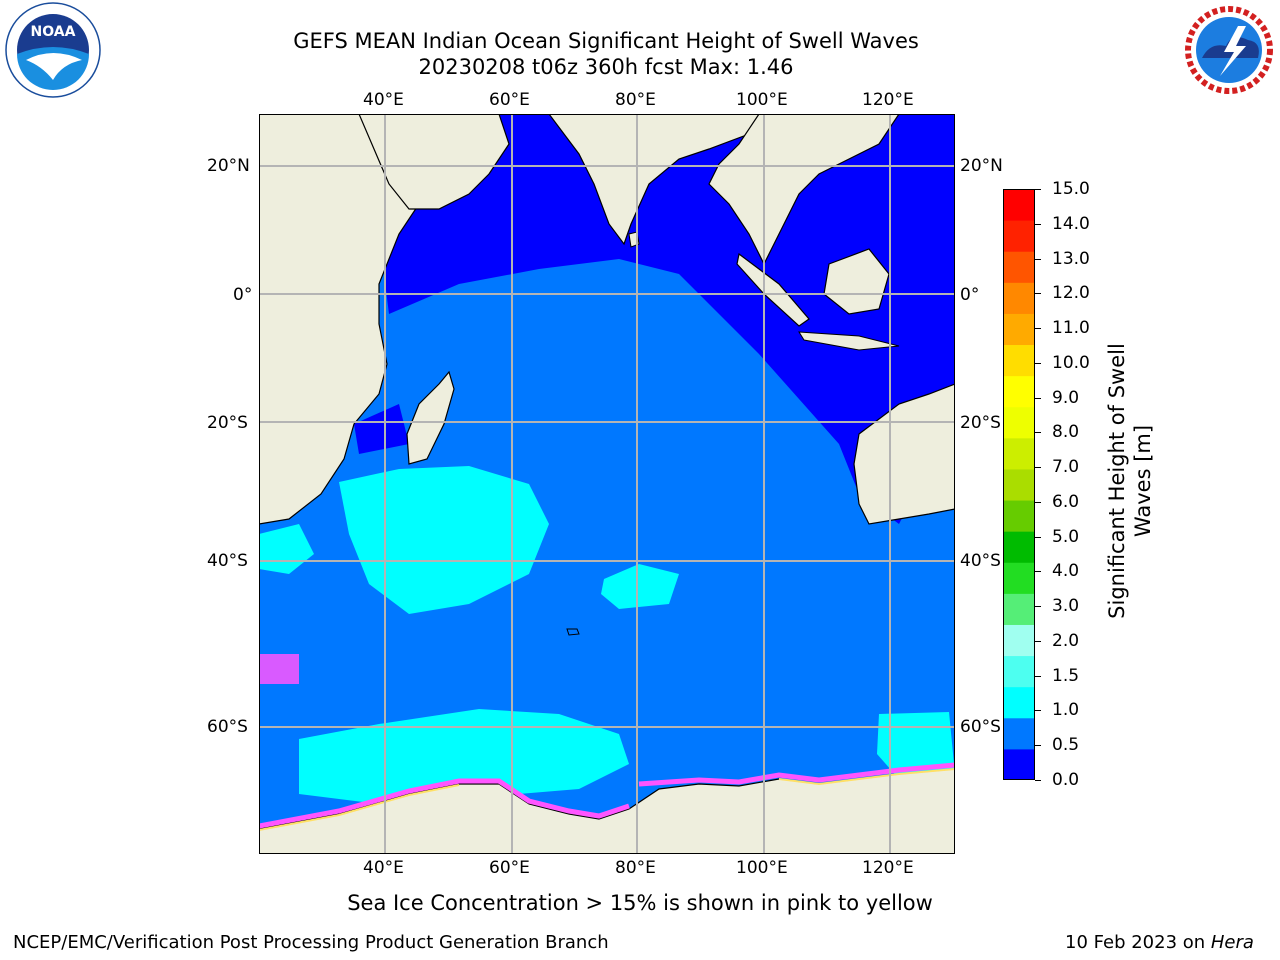 The width and height of the screenshot is (1280, 960). What do you see at coordinates (243, 295) in the screenshot?
I see `lat-label-left-0: 0°` at bounding box center [243, 295].